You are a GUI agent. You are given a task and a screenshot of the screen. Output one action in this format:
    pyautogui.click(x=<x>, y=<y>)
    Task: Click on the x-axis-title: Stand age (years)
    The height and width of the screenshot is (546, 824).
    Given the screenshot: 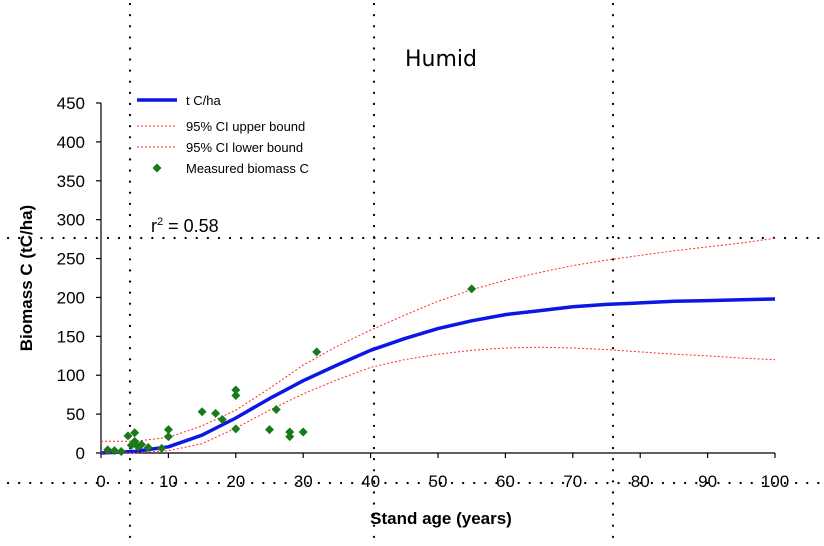 What is the action you would take?
    pyautogui.click(x=441, y=518)
    